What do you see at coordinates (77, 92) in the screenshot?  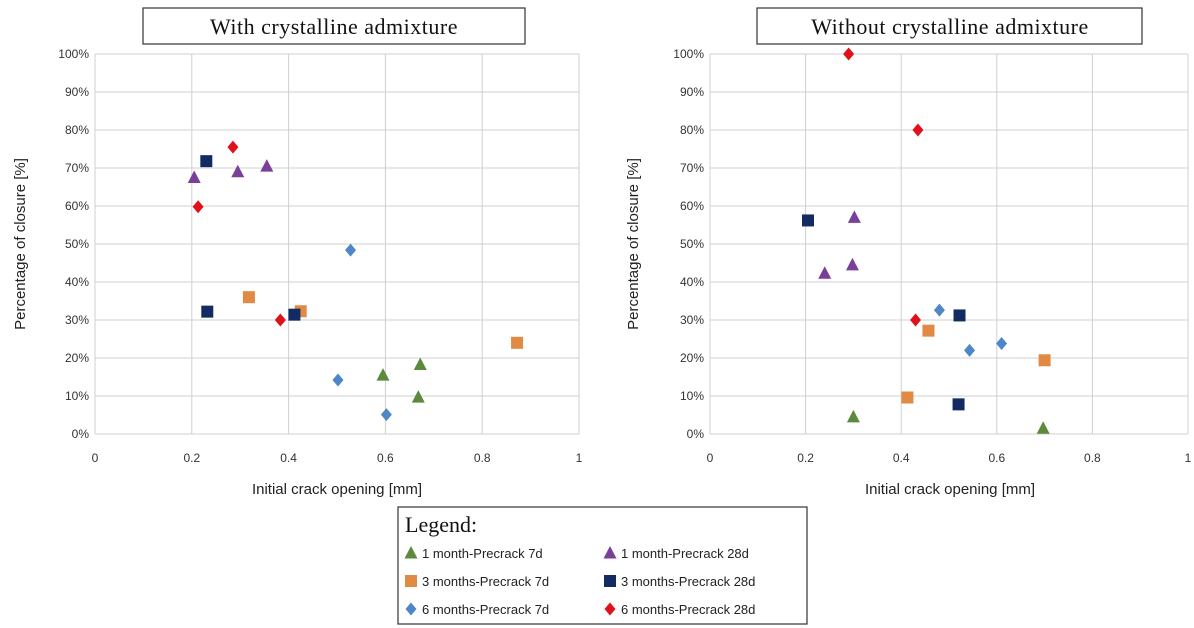 I see `left-y-tick-label: 90%` at bounding box center [77, 92].